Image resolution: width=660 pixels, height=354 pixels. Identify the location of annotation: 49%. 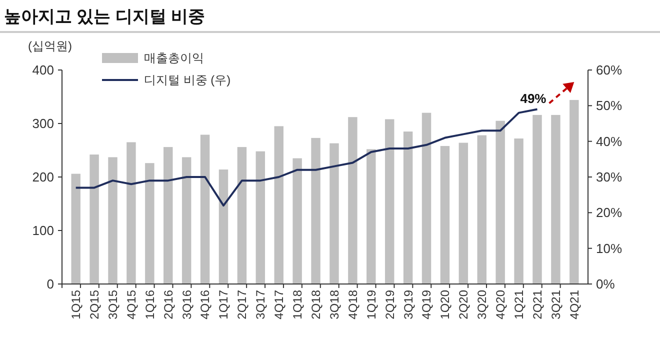
(533, 98).